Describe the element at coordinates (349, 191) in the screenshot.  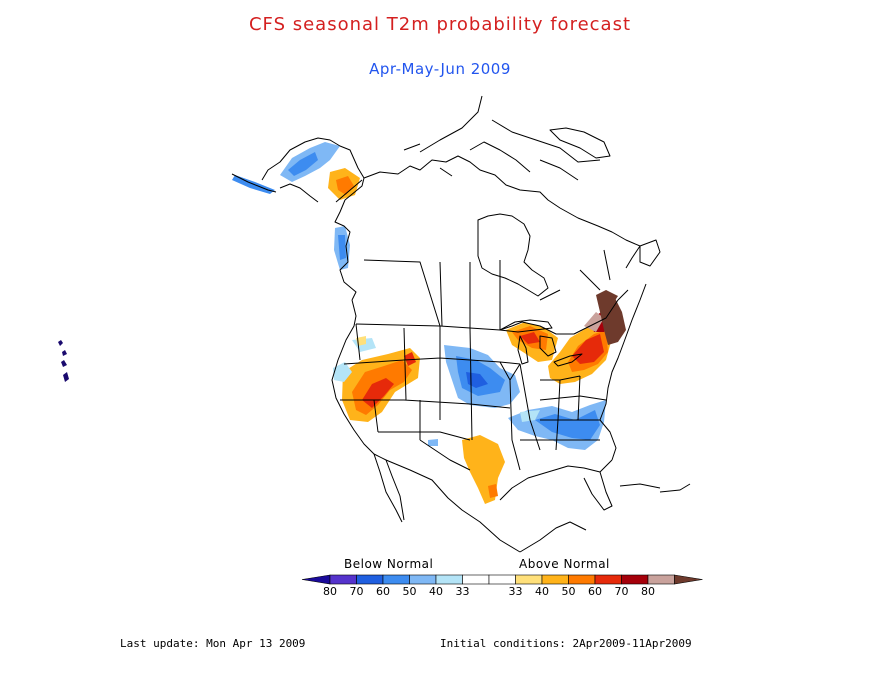
I see `alaska-canada-border` at that location.